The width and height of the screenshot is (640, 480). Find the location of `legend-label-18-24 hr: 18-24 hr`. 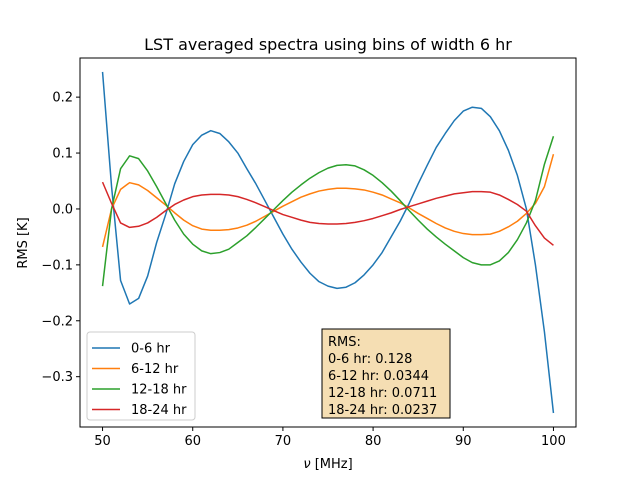

legend-label-18-24 hr: 18-24 hr is located at coordinates (159, 410).